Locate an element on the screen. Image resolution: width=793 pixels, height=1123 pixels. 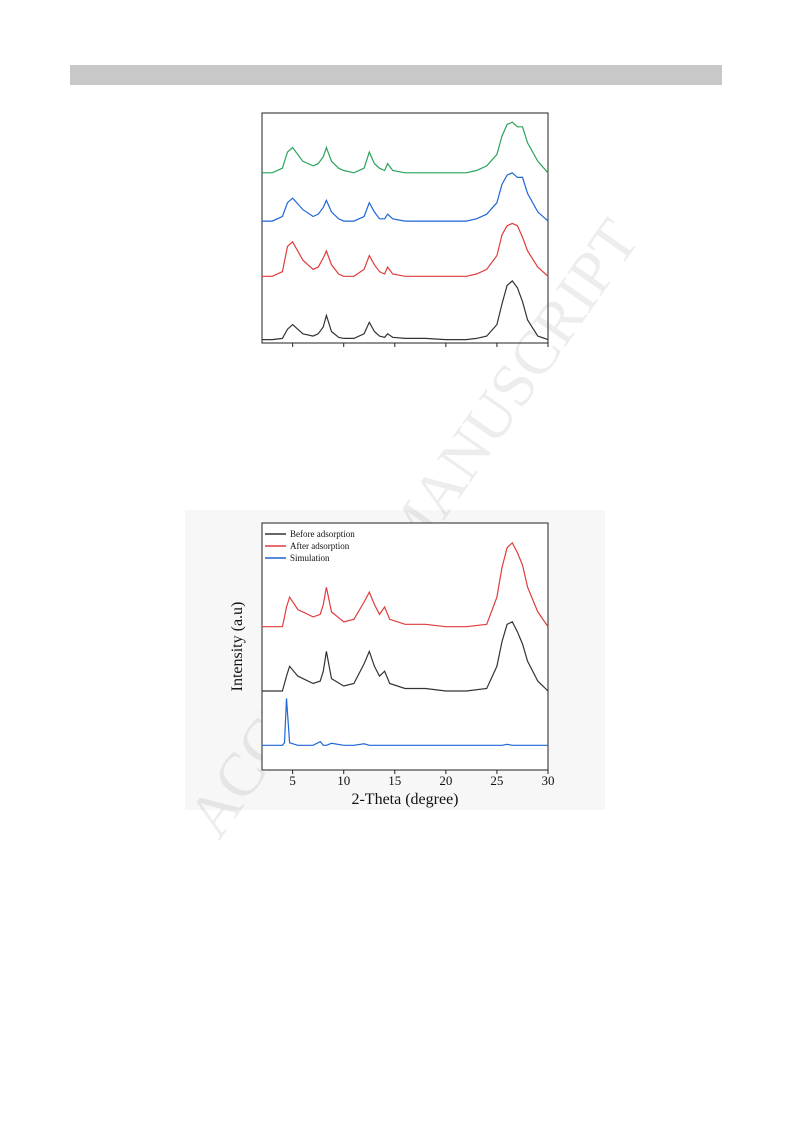
x-tick-label: 5 is located at coordinates (292, 780).